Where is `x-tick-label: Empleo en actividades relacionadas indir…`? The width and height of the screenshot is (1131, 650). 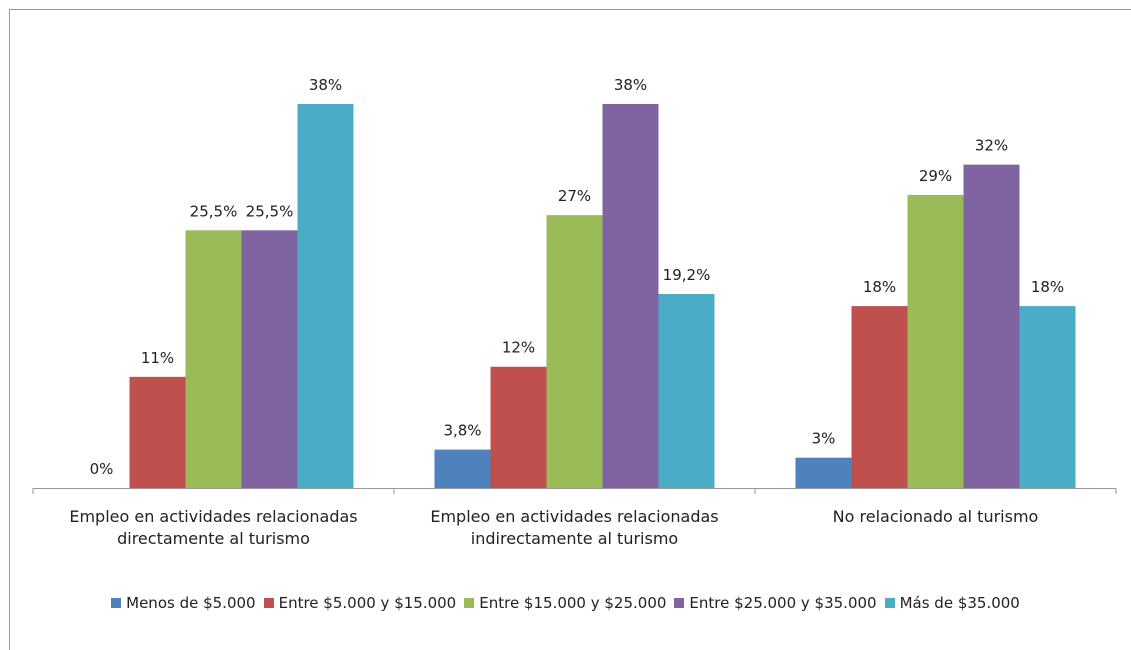 x-tick-label: Empleo en actividades relacionadas indir… is located at coordinates (574, 527).